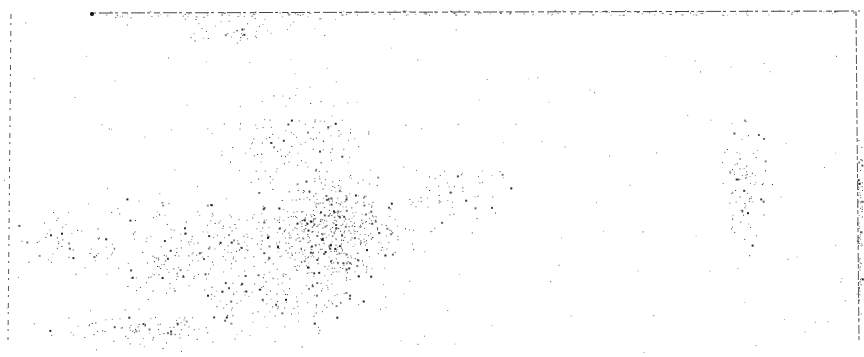 This screenshot has height=357, width=864. What do you see at coordinates (475, 12) in the screenshot?
I see `top-edge-line` at bounding box center [475, 12].